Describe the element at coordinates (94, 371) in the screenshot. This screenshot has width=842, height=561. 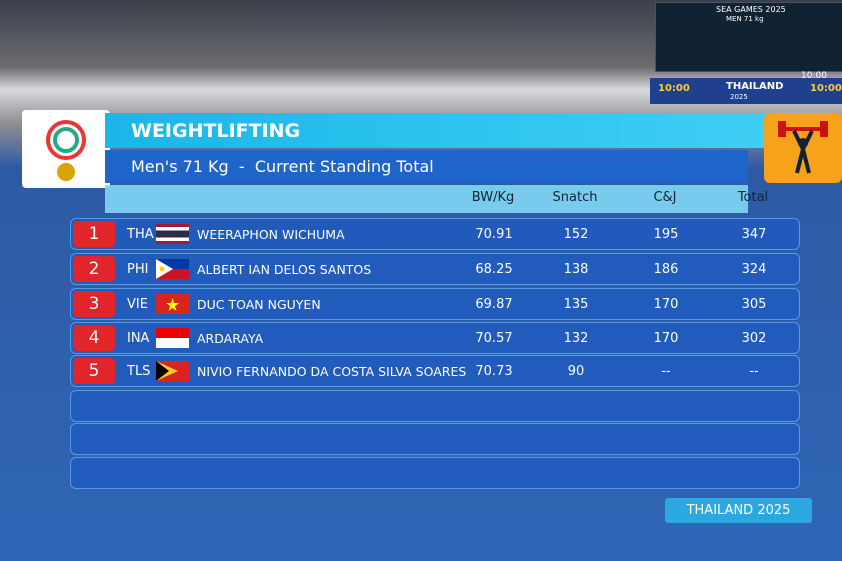
I see `rank-badge: 5` at that location.